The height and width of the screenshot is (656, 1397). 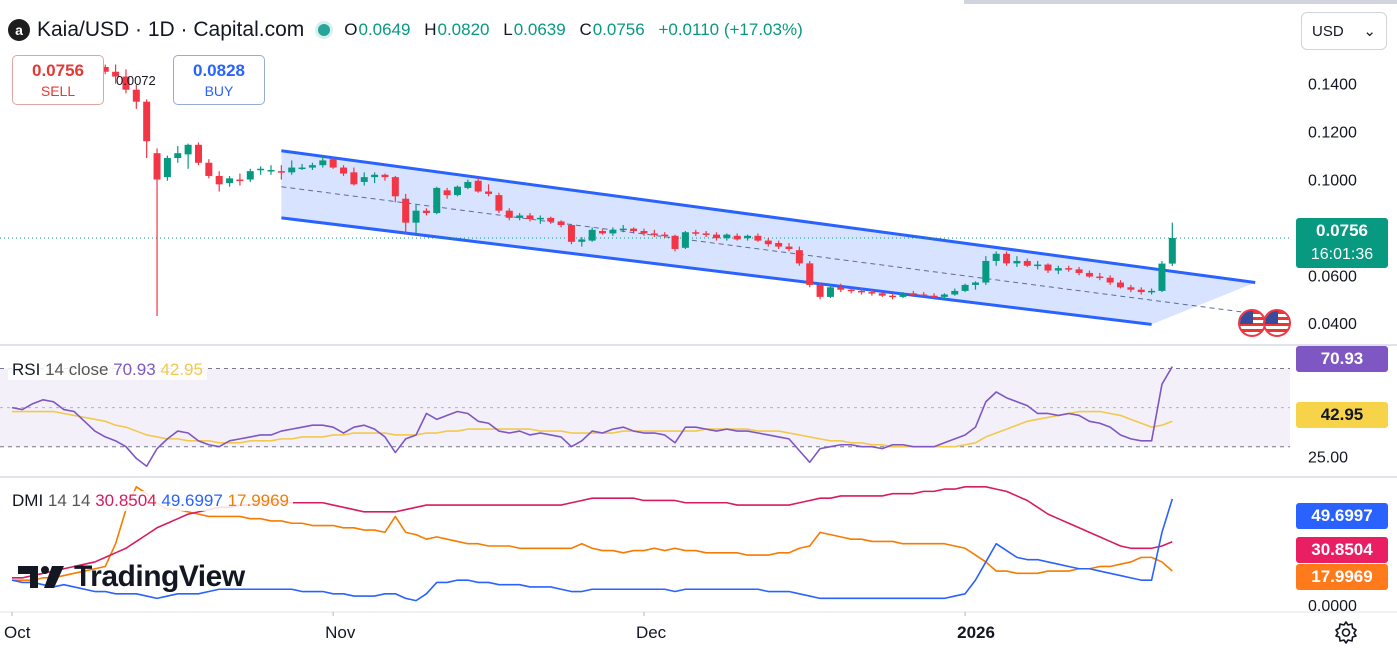 What do you see at coordinates (77, 369) in the screenshot?
I see `rsi-params: 14 close` at bounding box center [77, 369].